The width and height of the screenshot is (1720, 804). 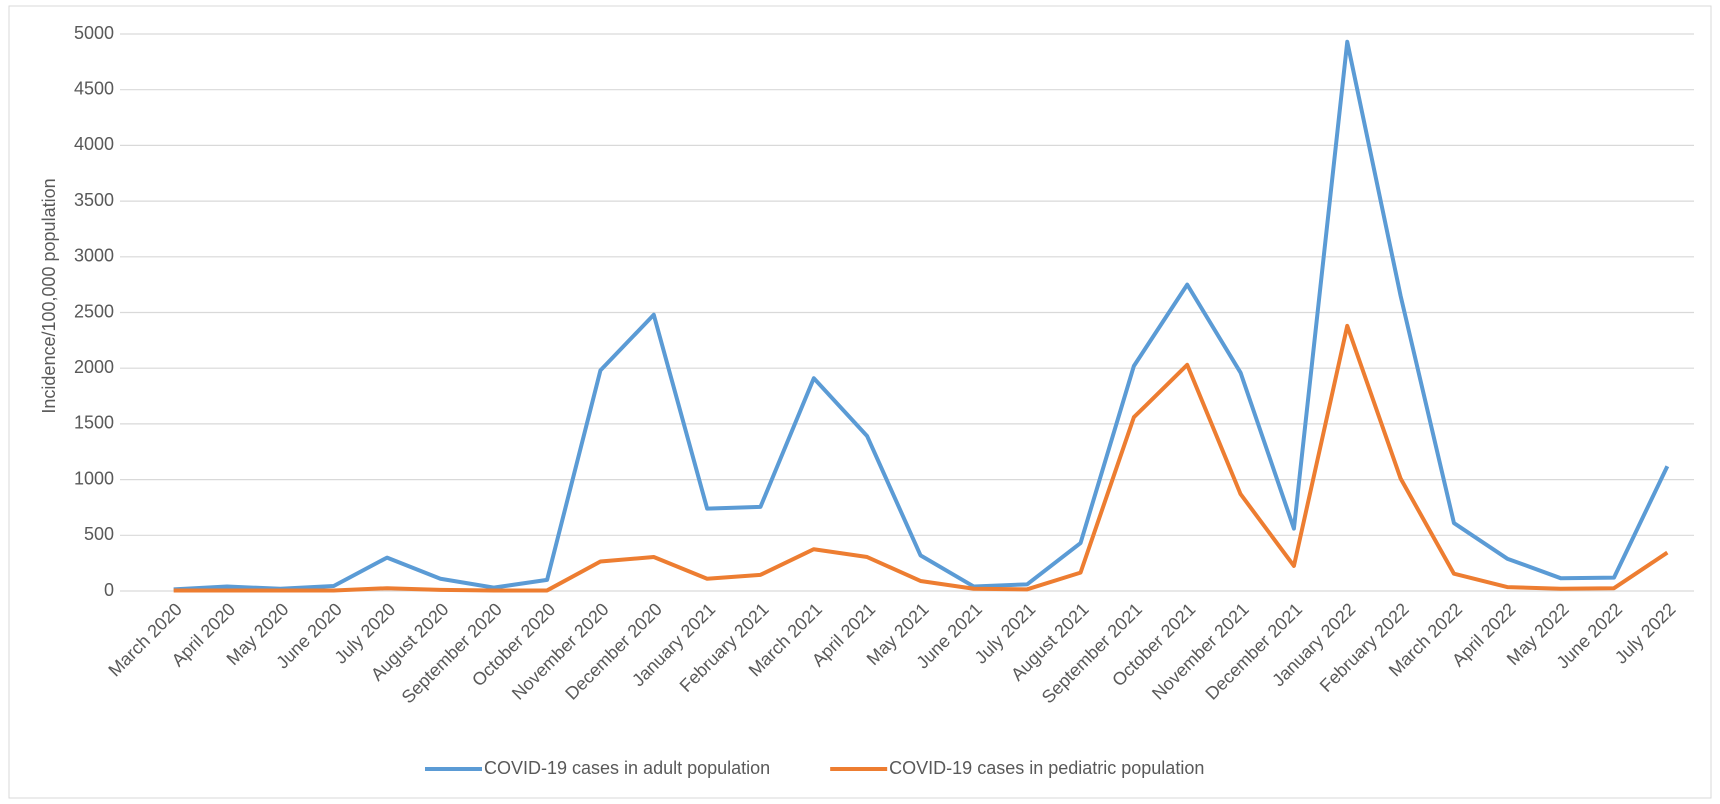 What do you see at coordinates (94, 144) in the screenshot?
I see `y-tick-label: 4000` at bounding box center [94, 144].